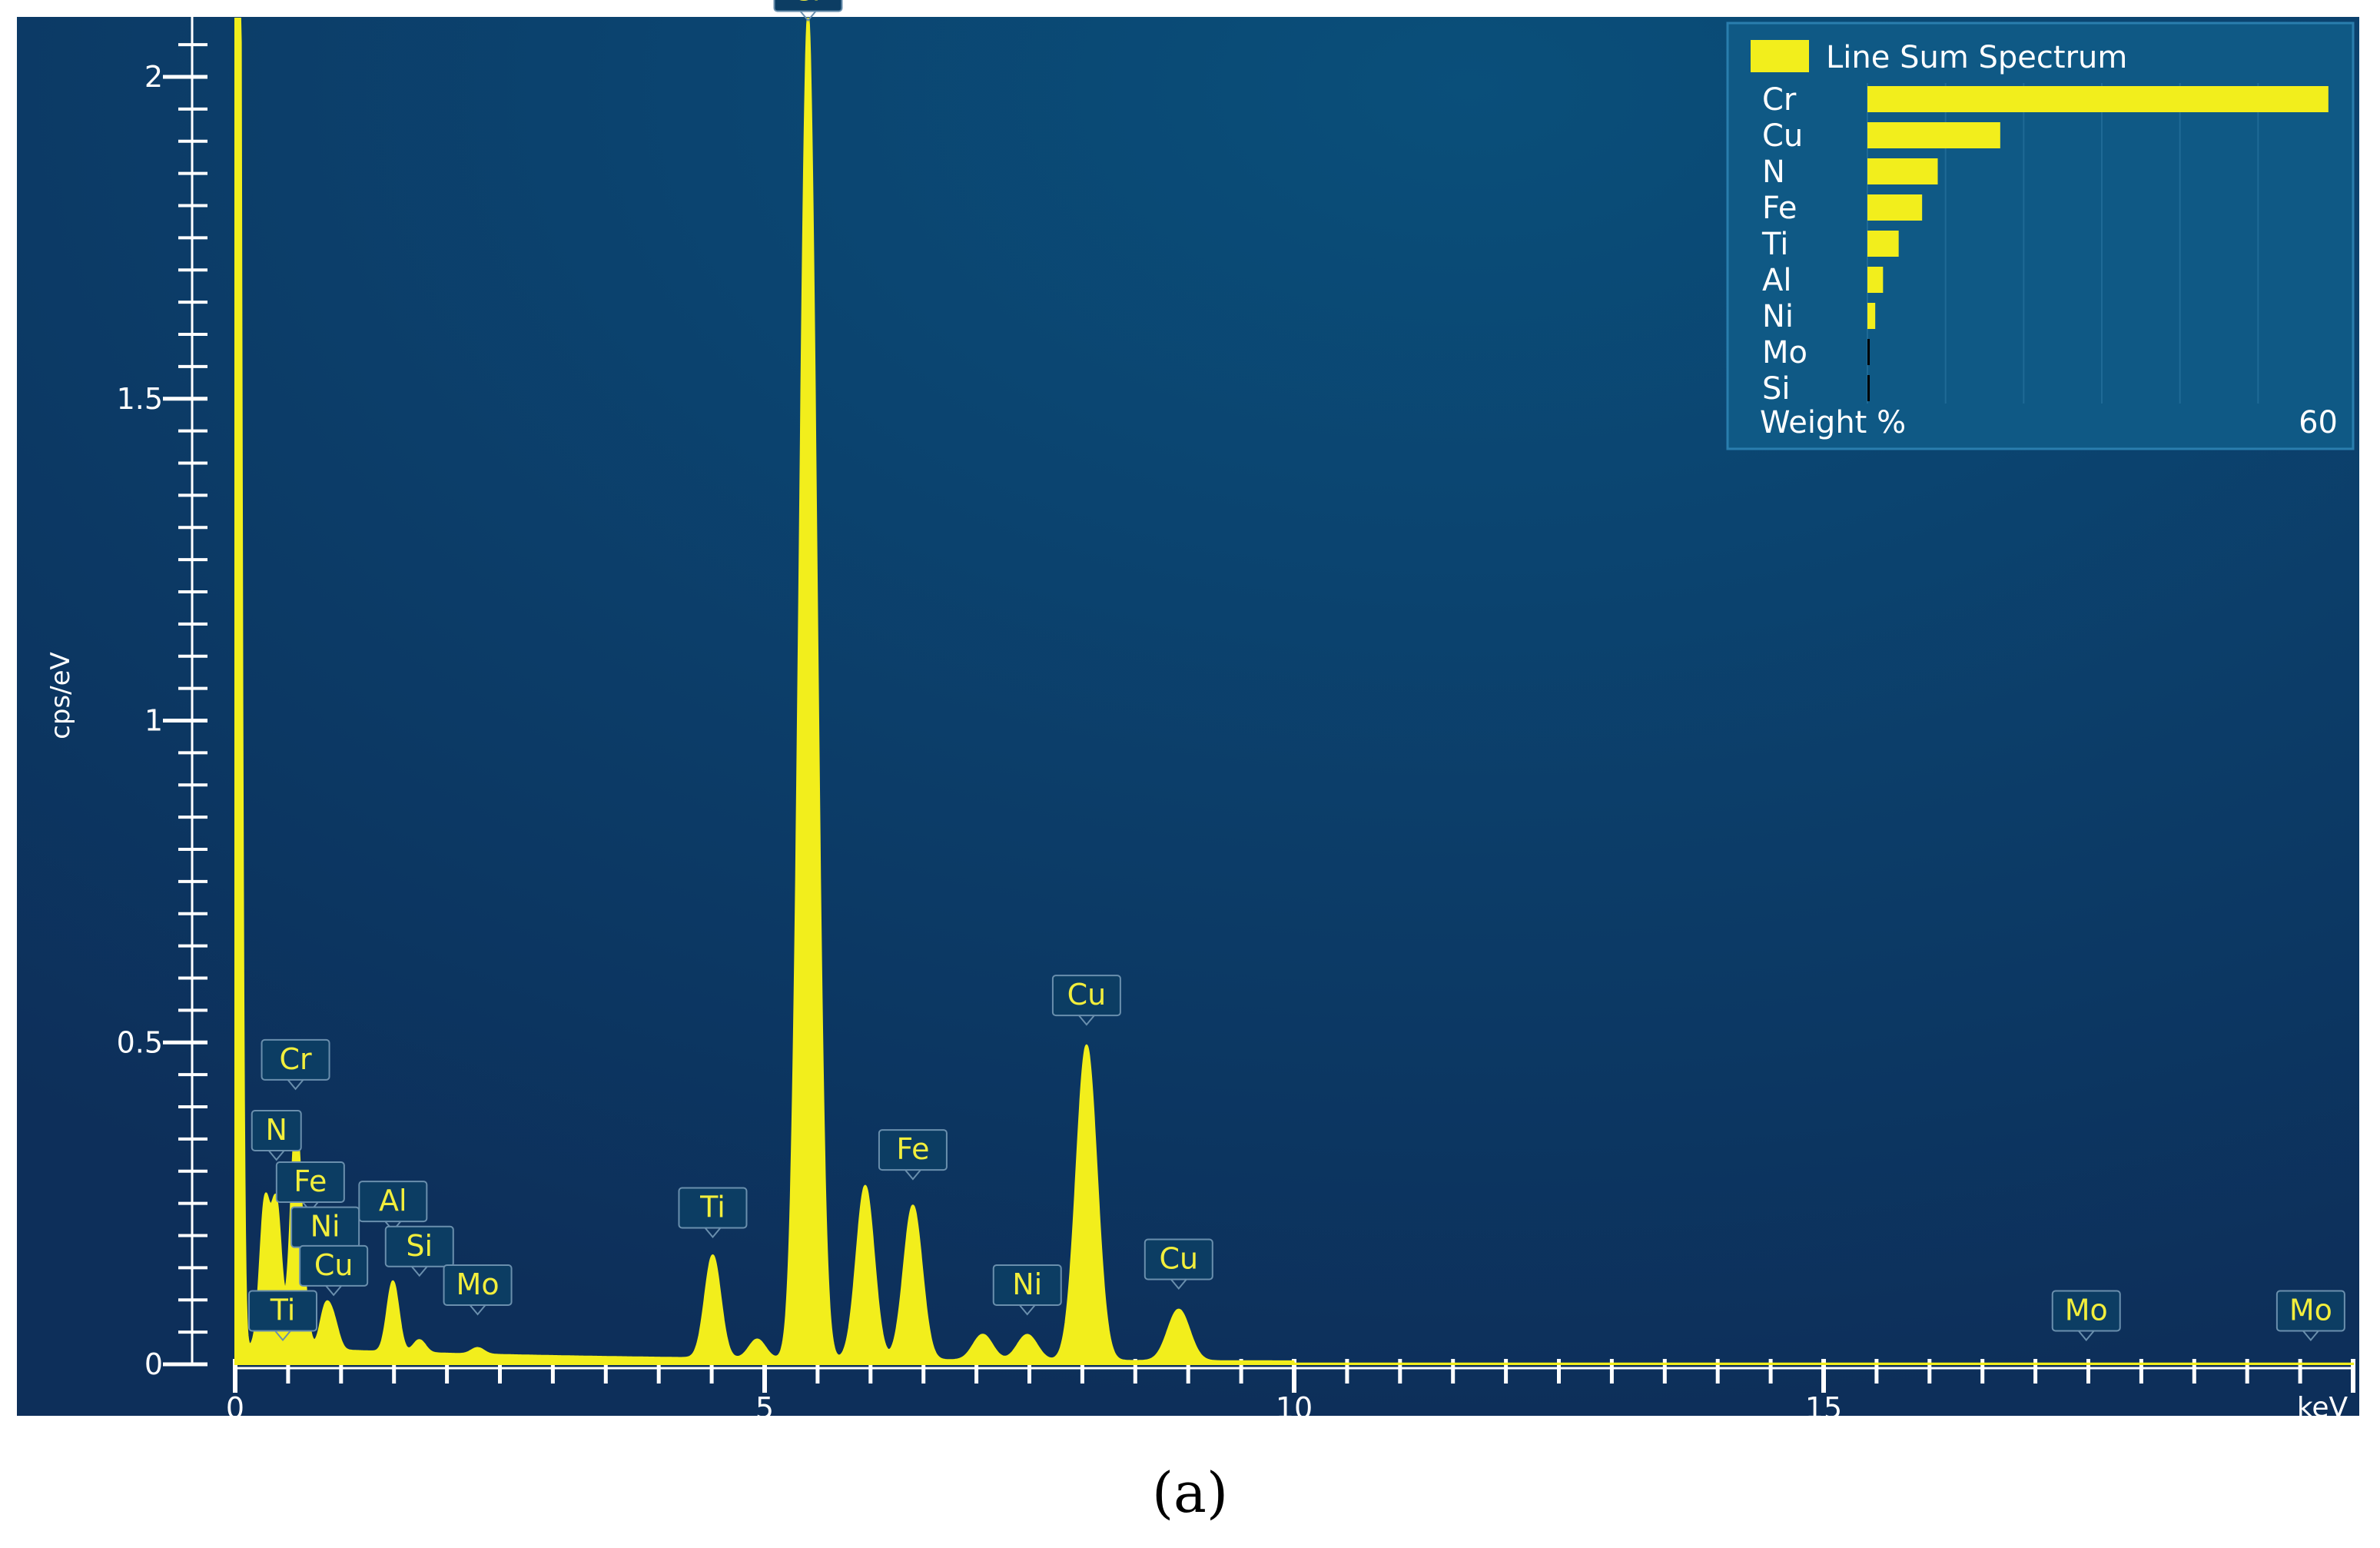 This screenshot has width=2380, height=1548. What do you see at coordinates (162, 696) in the screenshot?
I see `y-axis: 0 0.5 1 1.5 2` at bounding box center [162, 696].